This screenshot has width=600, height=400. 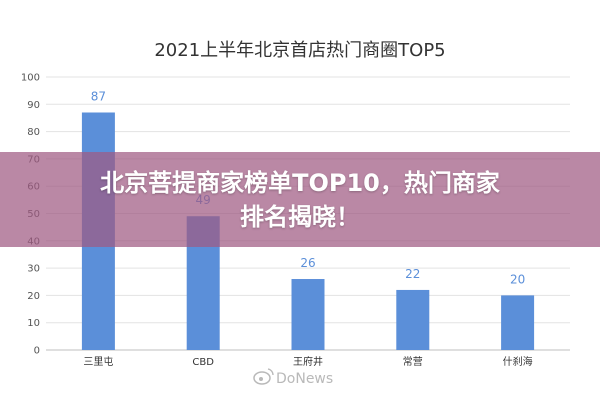 I want to click on category-label: 常营, so click(x=413, y=361).